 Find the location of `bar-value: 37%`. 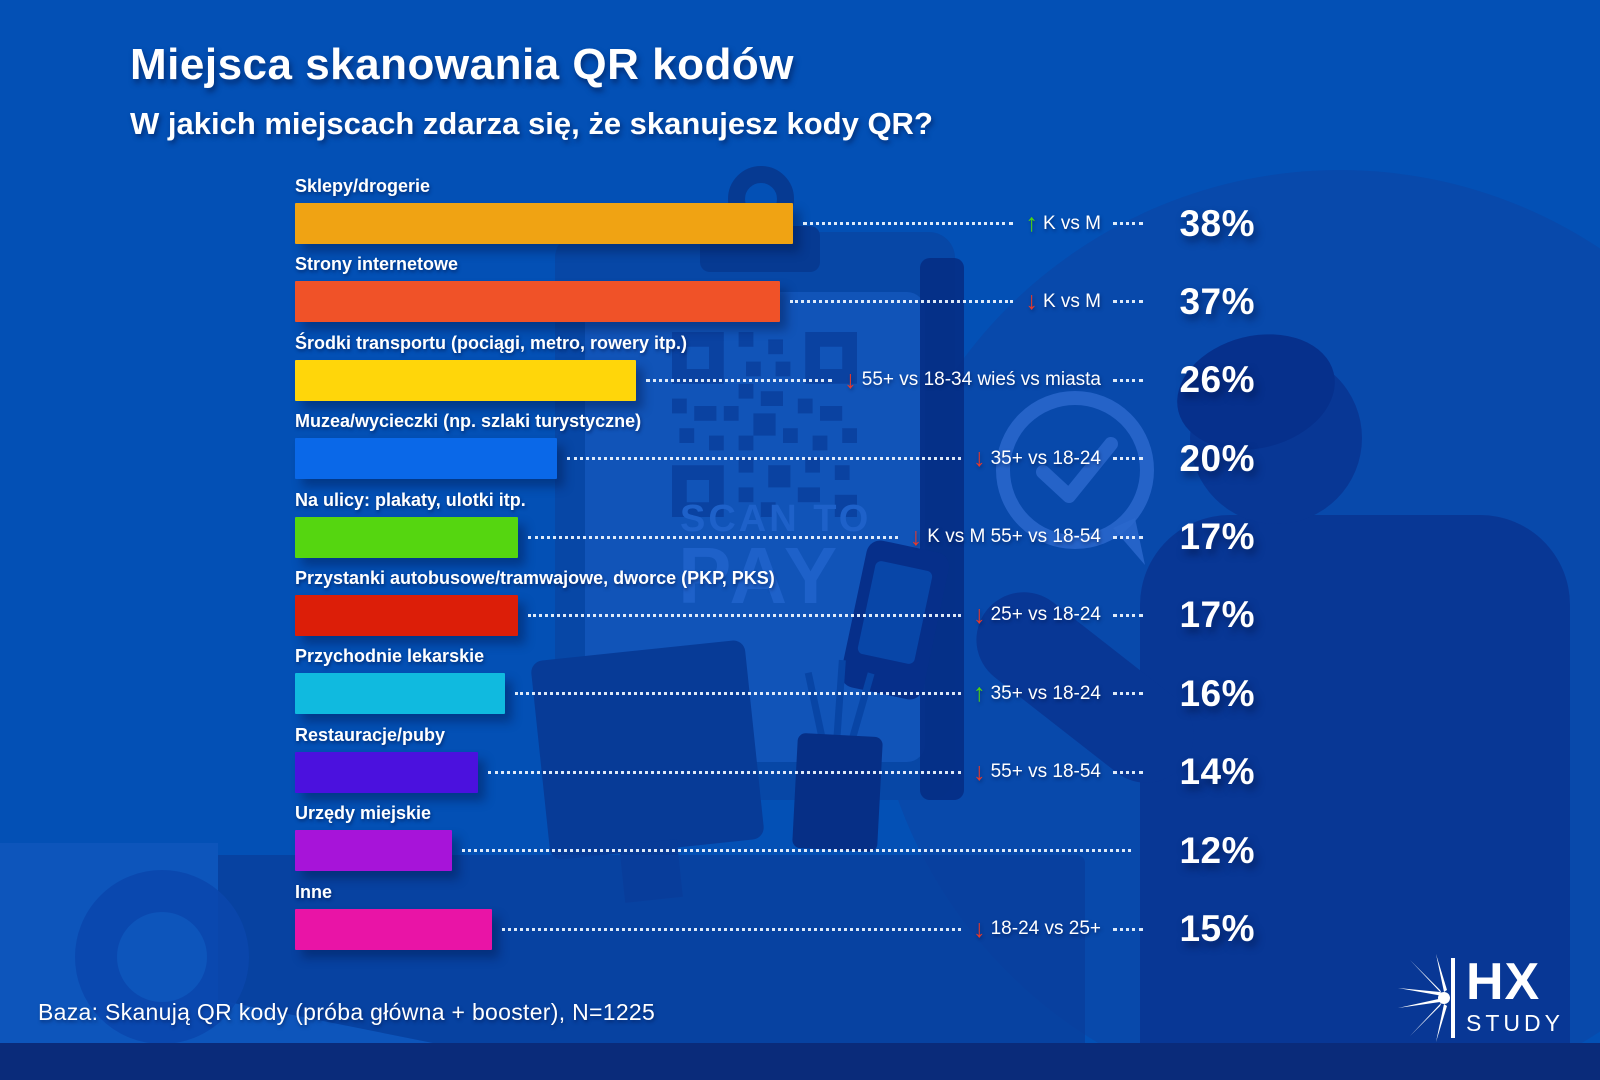

bar-value: 37% is located at coordinates (1217, 301).